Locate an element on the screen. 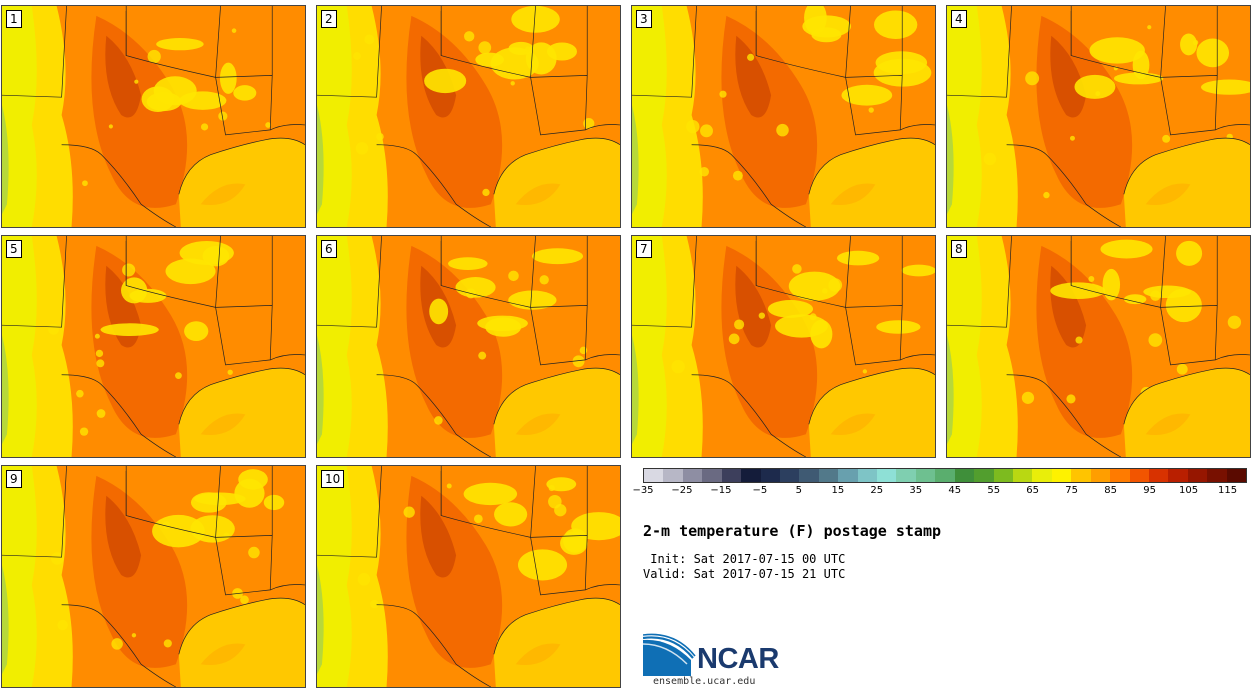  colorbar-tick-label: −15 is located at coordinates (721, 490).